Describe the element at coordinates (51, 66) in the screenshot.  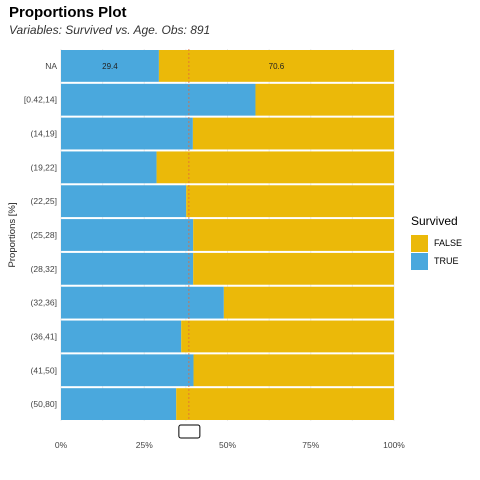
I see `y-tick-label: NA` at that location.